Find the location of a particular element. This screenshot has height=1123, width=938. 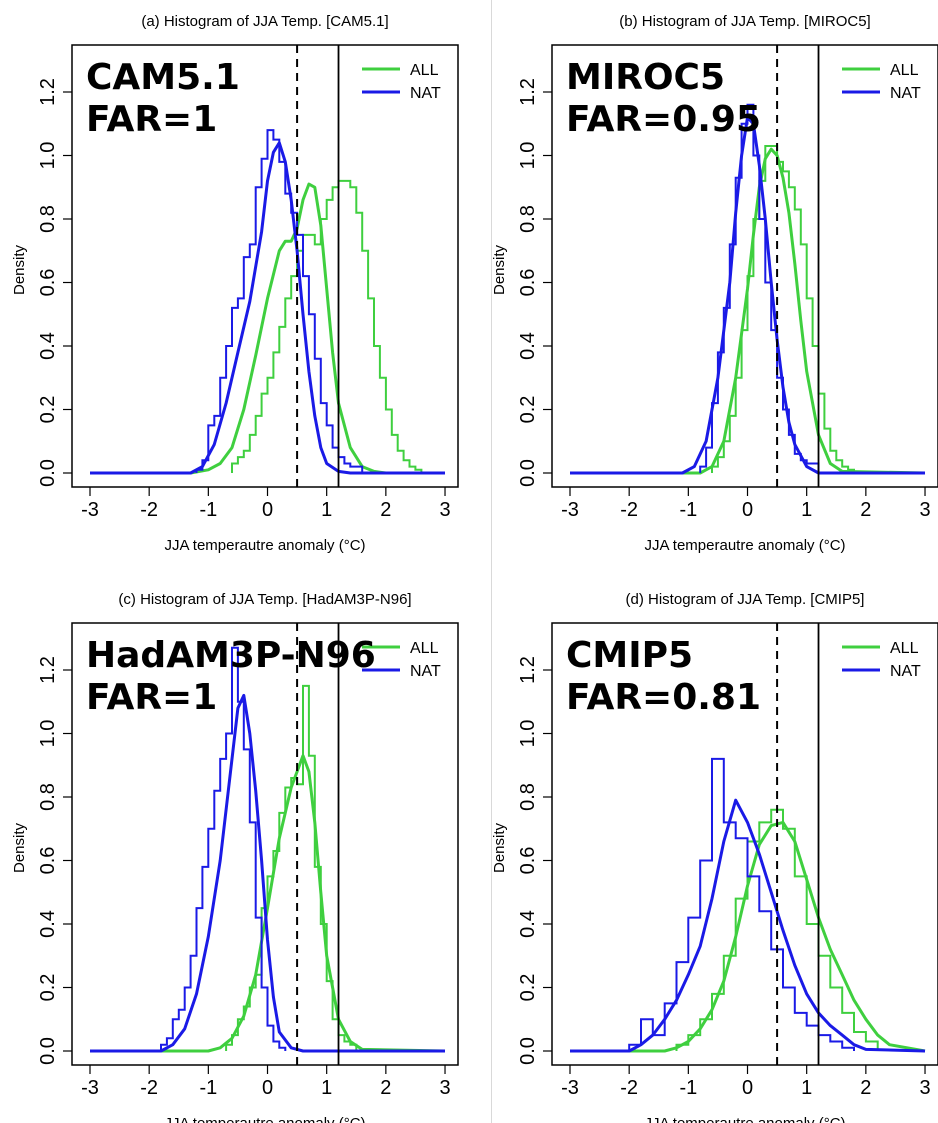

panel-d-x-tick-label: 0 is located at coordinates (747, 1088).